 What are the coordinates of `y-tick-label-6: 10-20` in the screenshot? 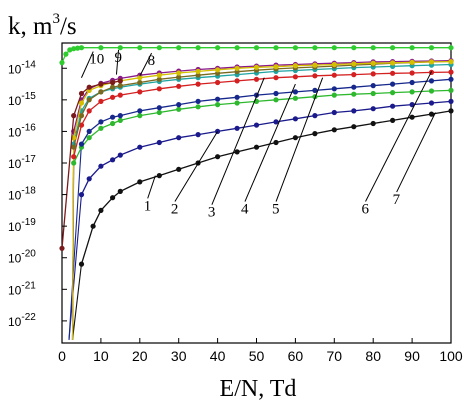 It's located at (22, 257).